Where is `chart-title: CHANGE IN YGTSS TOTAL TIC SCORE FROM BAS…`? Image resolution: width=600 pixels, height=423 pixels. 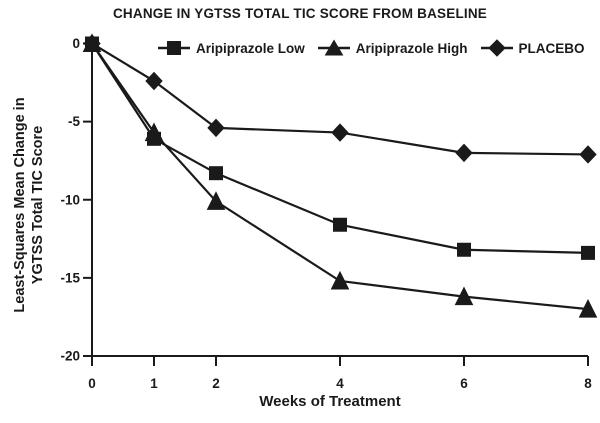 chart-title: CHANGE IN YGTSS TOTAL TIC SCORE FROM BAS… is located at coordinates (300, 13).